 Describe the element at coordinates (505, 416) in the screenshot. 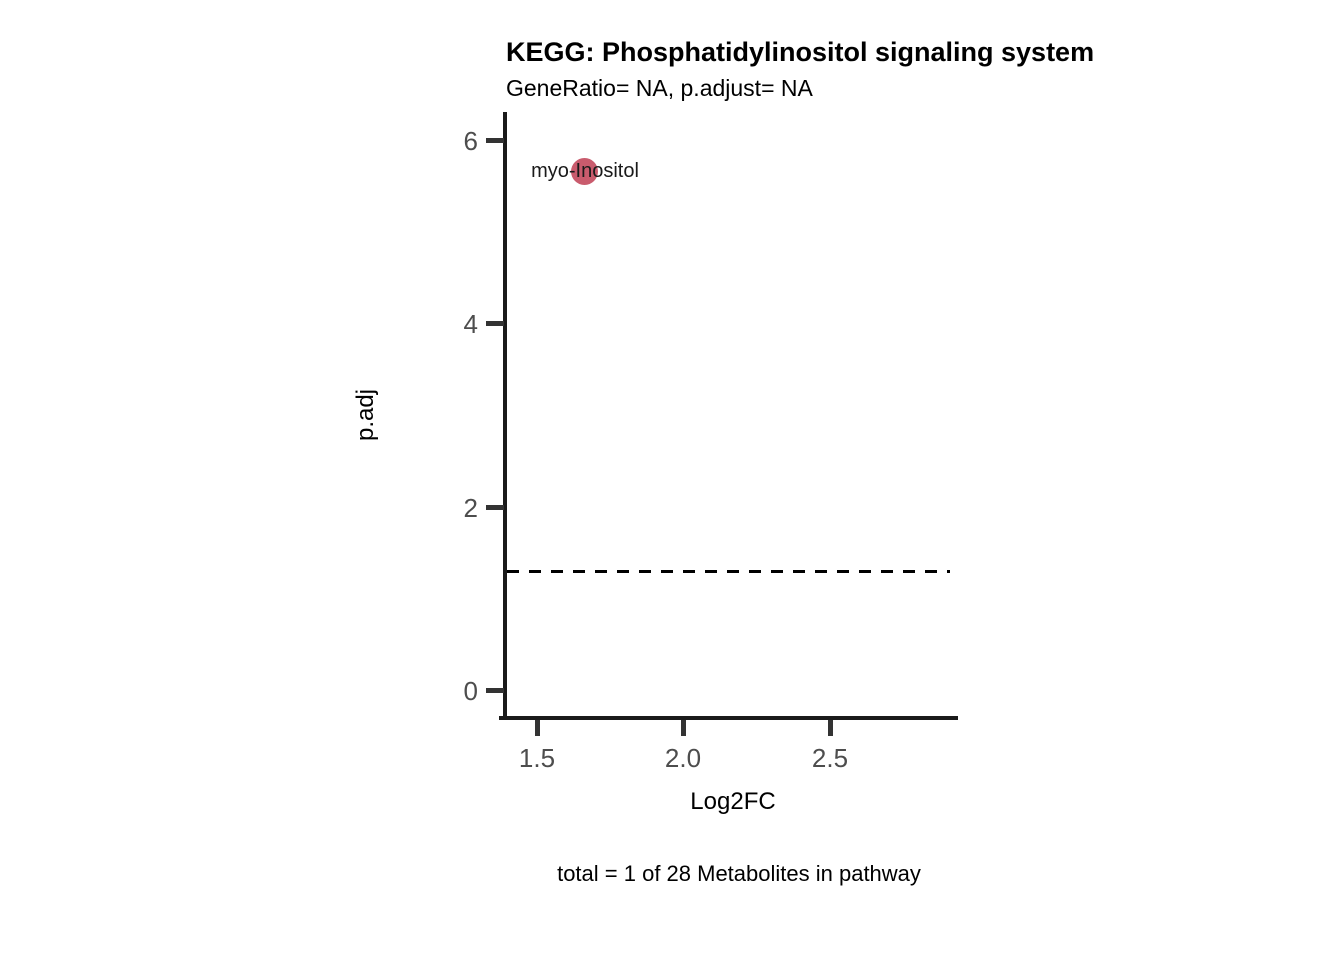

I see `y-axis-line` at that location.